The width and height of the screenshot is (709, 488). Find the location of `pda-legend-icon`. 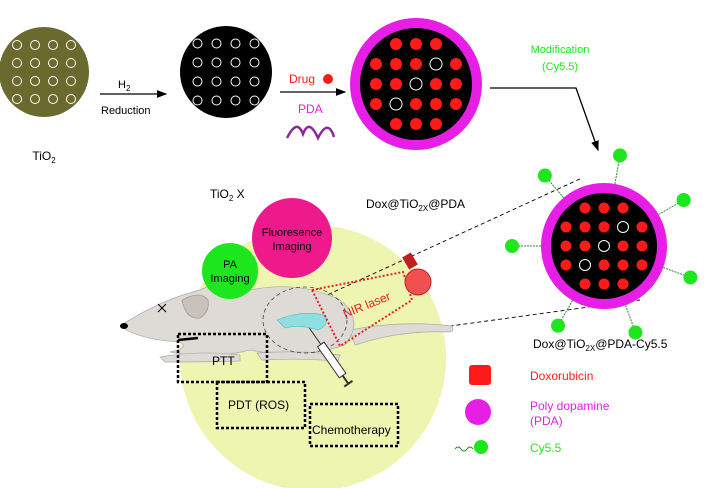

pda-legend-icon is located at coordinates (478, 412).